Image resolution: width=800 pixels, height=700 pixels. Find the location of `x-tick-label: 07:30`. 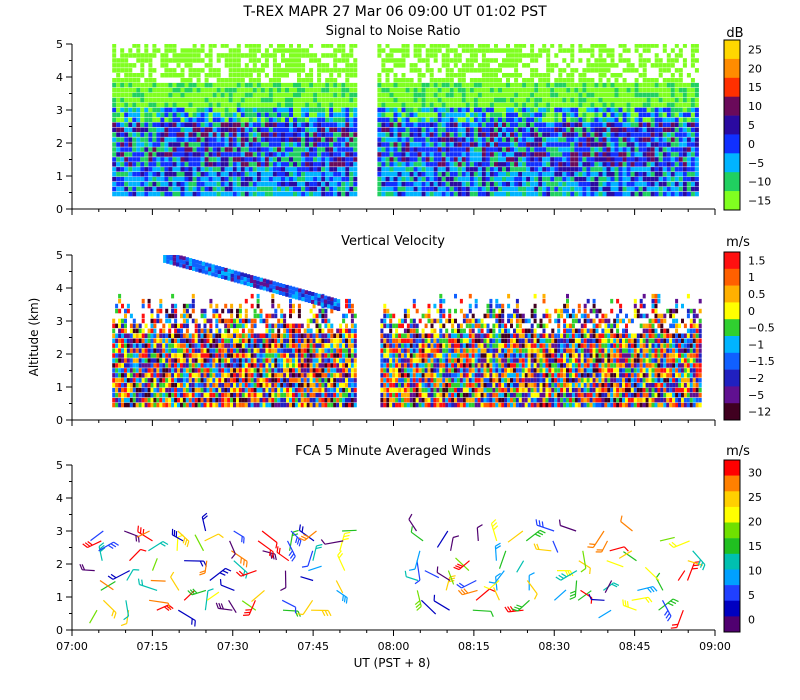

x-tick-label: 07:30 is located at coordinates (233, 646).